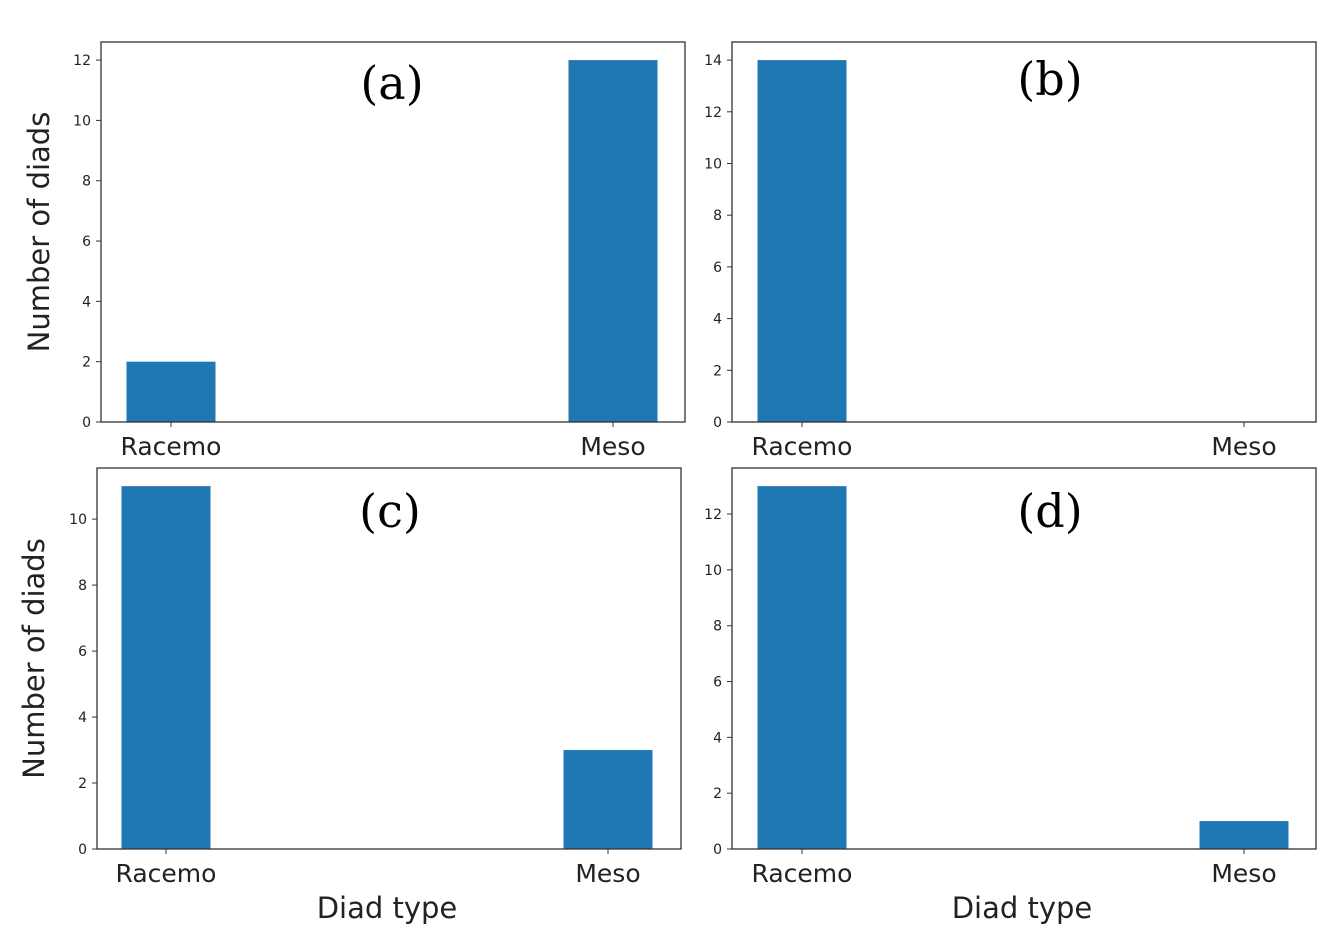  I want to click on y-tick-label: 14, so click(713, 61).